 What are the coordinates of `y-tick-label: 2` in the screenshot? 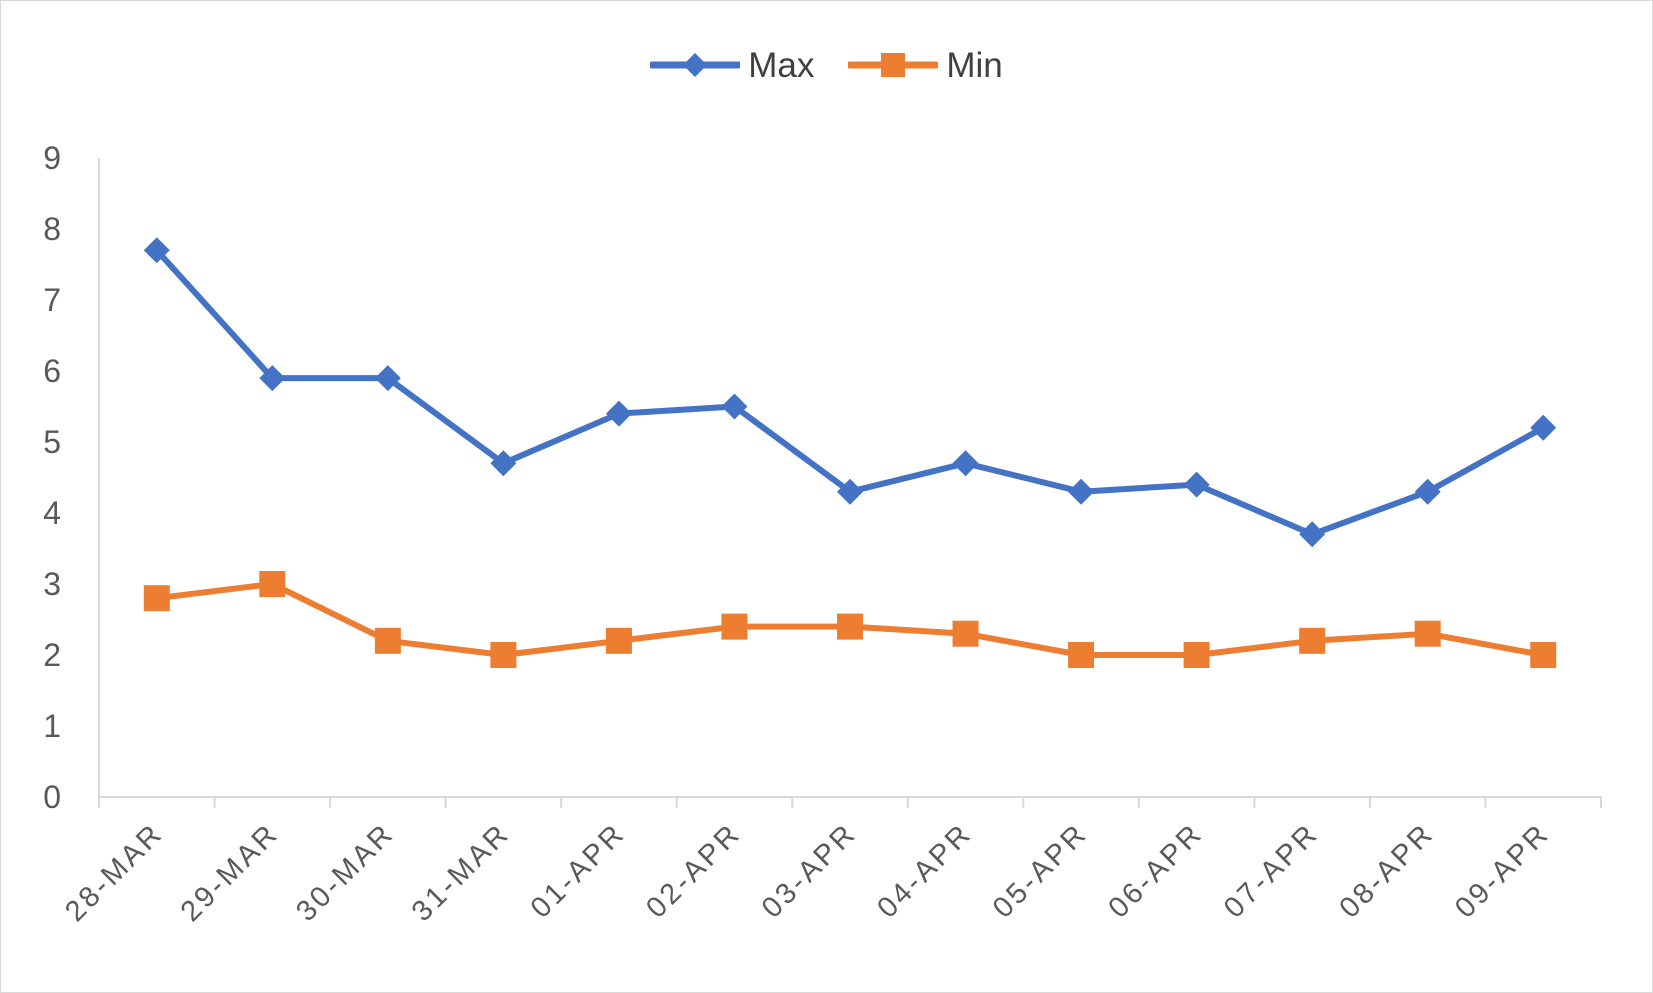 It's located at (52, 655).